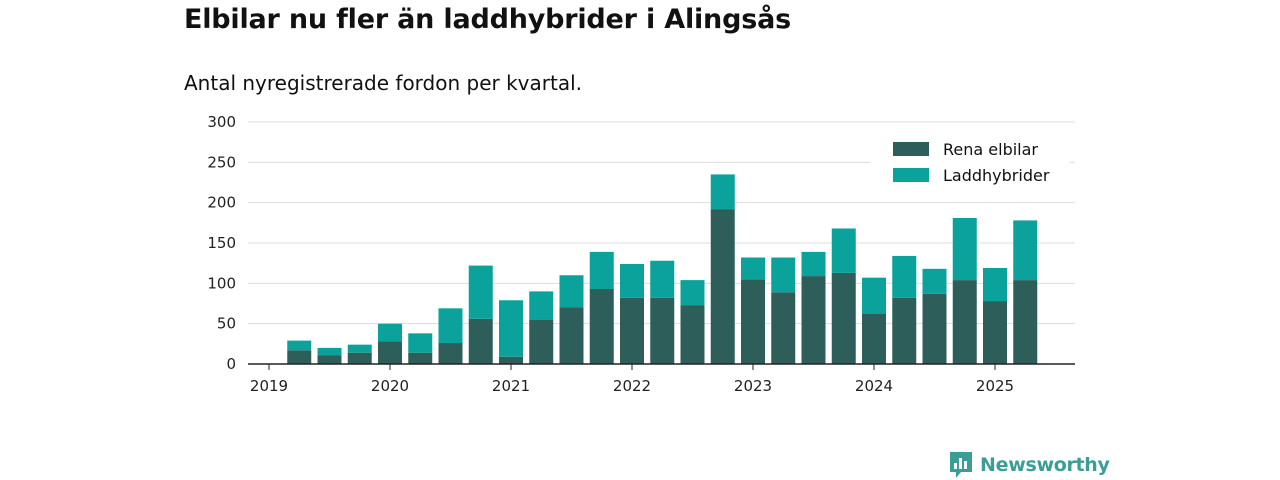 This screenshot has height=480, width=1280. Describe the element at coordinates (961, 465) in the screenshot. I see `newsworthy-logo-icon` at that location.